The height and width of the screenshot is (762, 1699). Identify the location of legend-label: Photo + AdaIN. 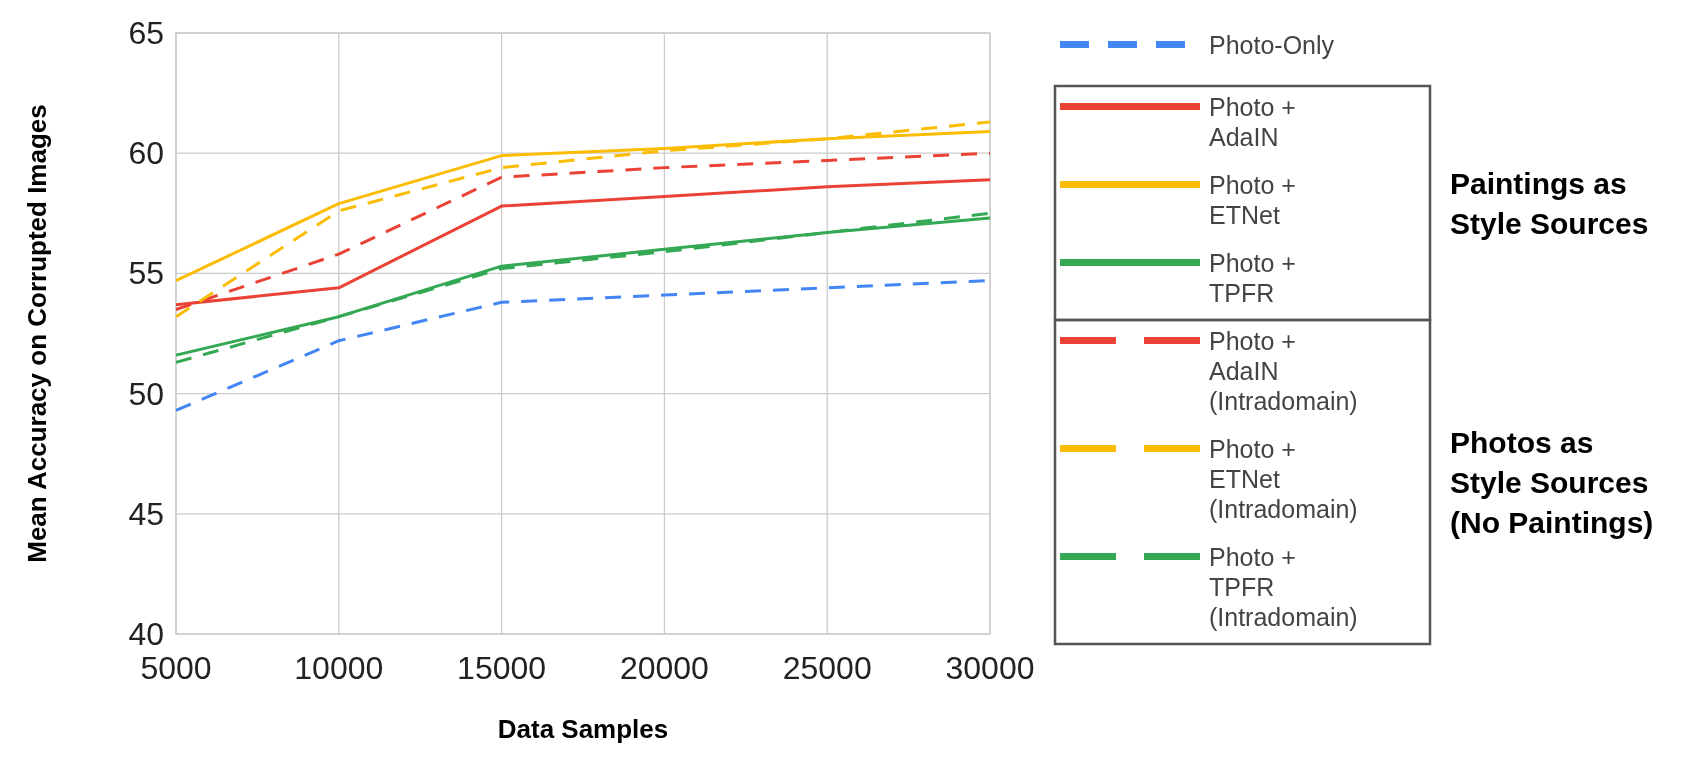
(1252, 122).